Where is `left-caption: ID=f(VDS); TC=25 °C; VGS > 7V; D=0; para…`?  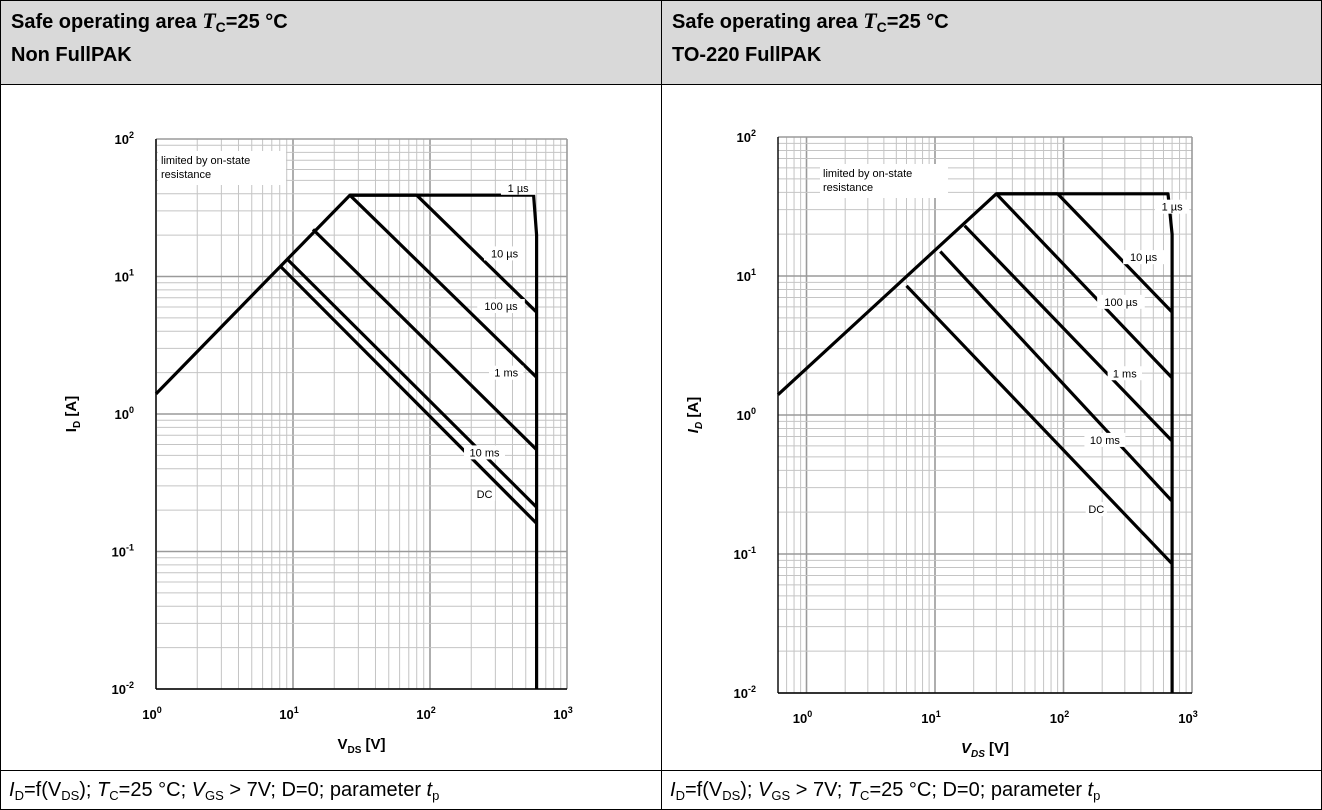 left-caption: ID=f(VDS); TC=25 °C; VGS > 7V; D=0; para… is located at coordinates (331, 790).